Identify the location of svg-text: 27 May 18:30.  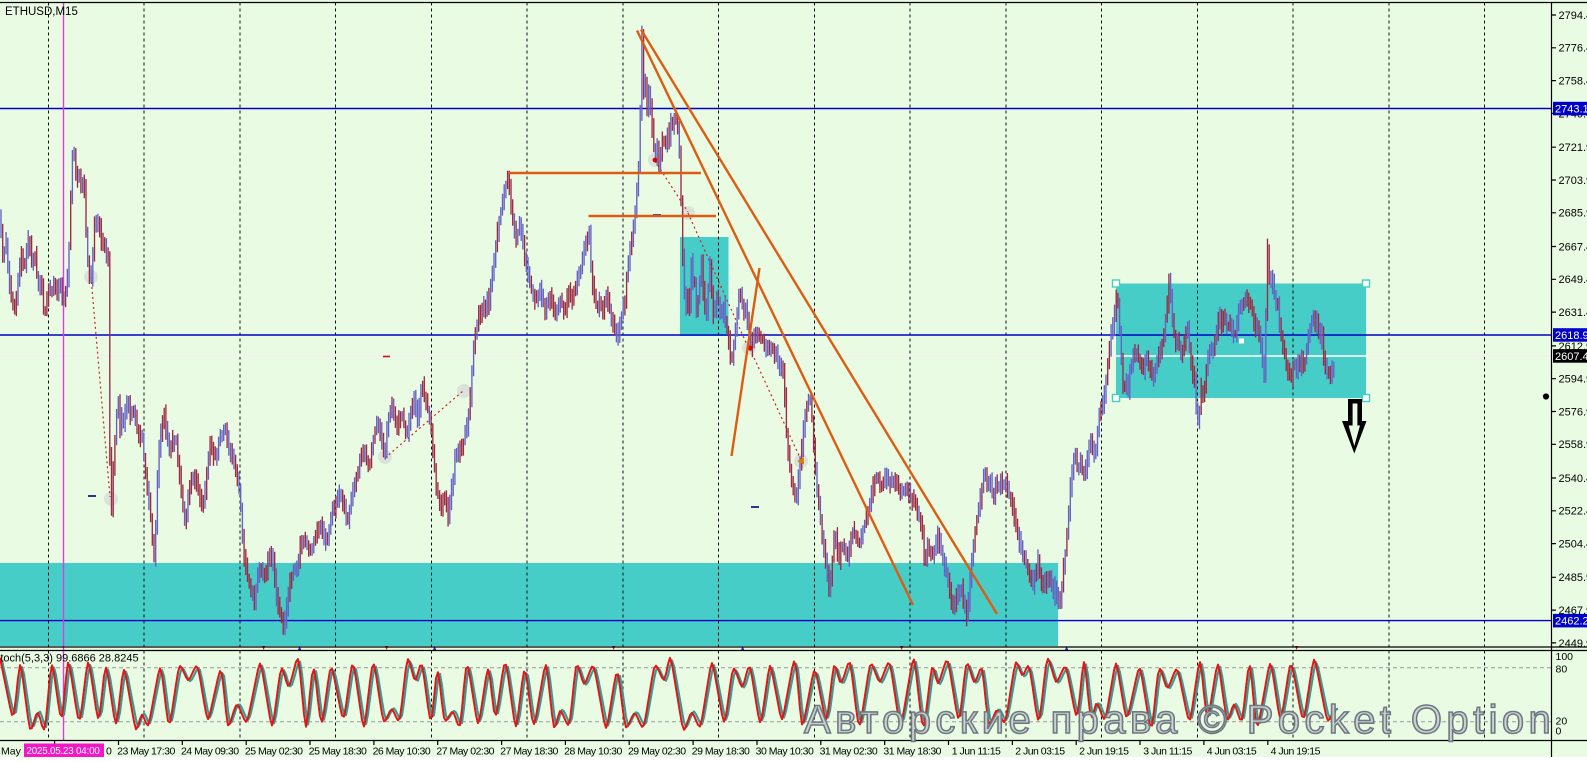
(529, 752).